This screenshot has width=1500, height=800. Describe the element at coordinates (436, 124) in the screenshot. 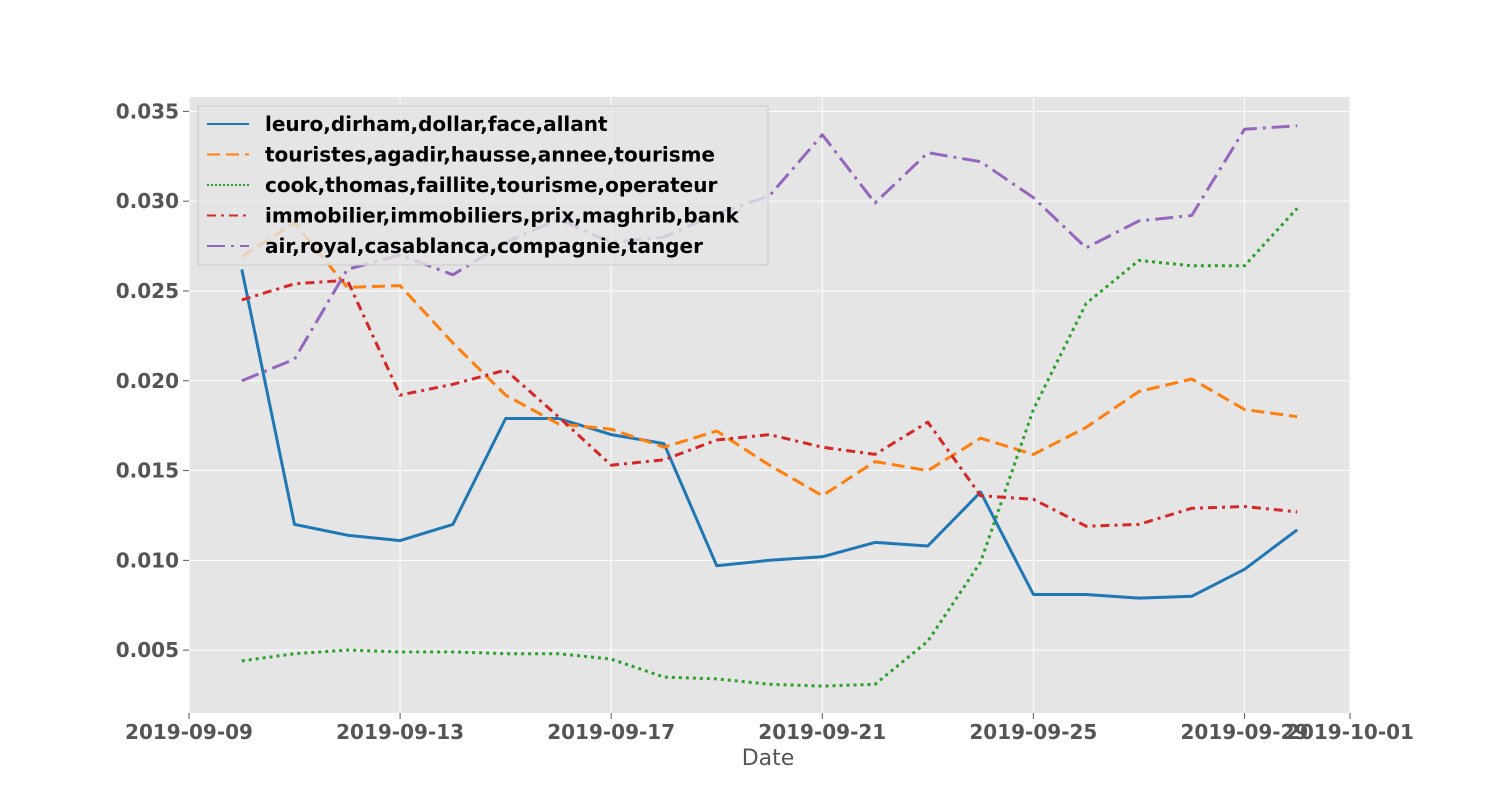

I see `legend-label-1: leuro,dirham,dollar,face,allant` at that location.